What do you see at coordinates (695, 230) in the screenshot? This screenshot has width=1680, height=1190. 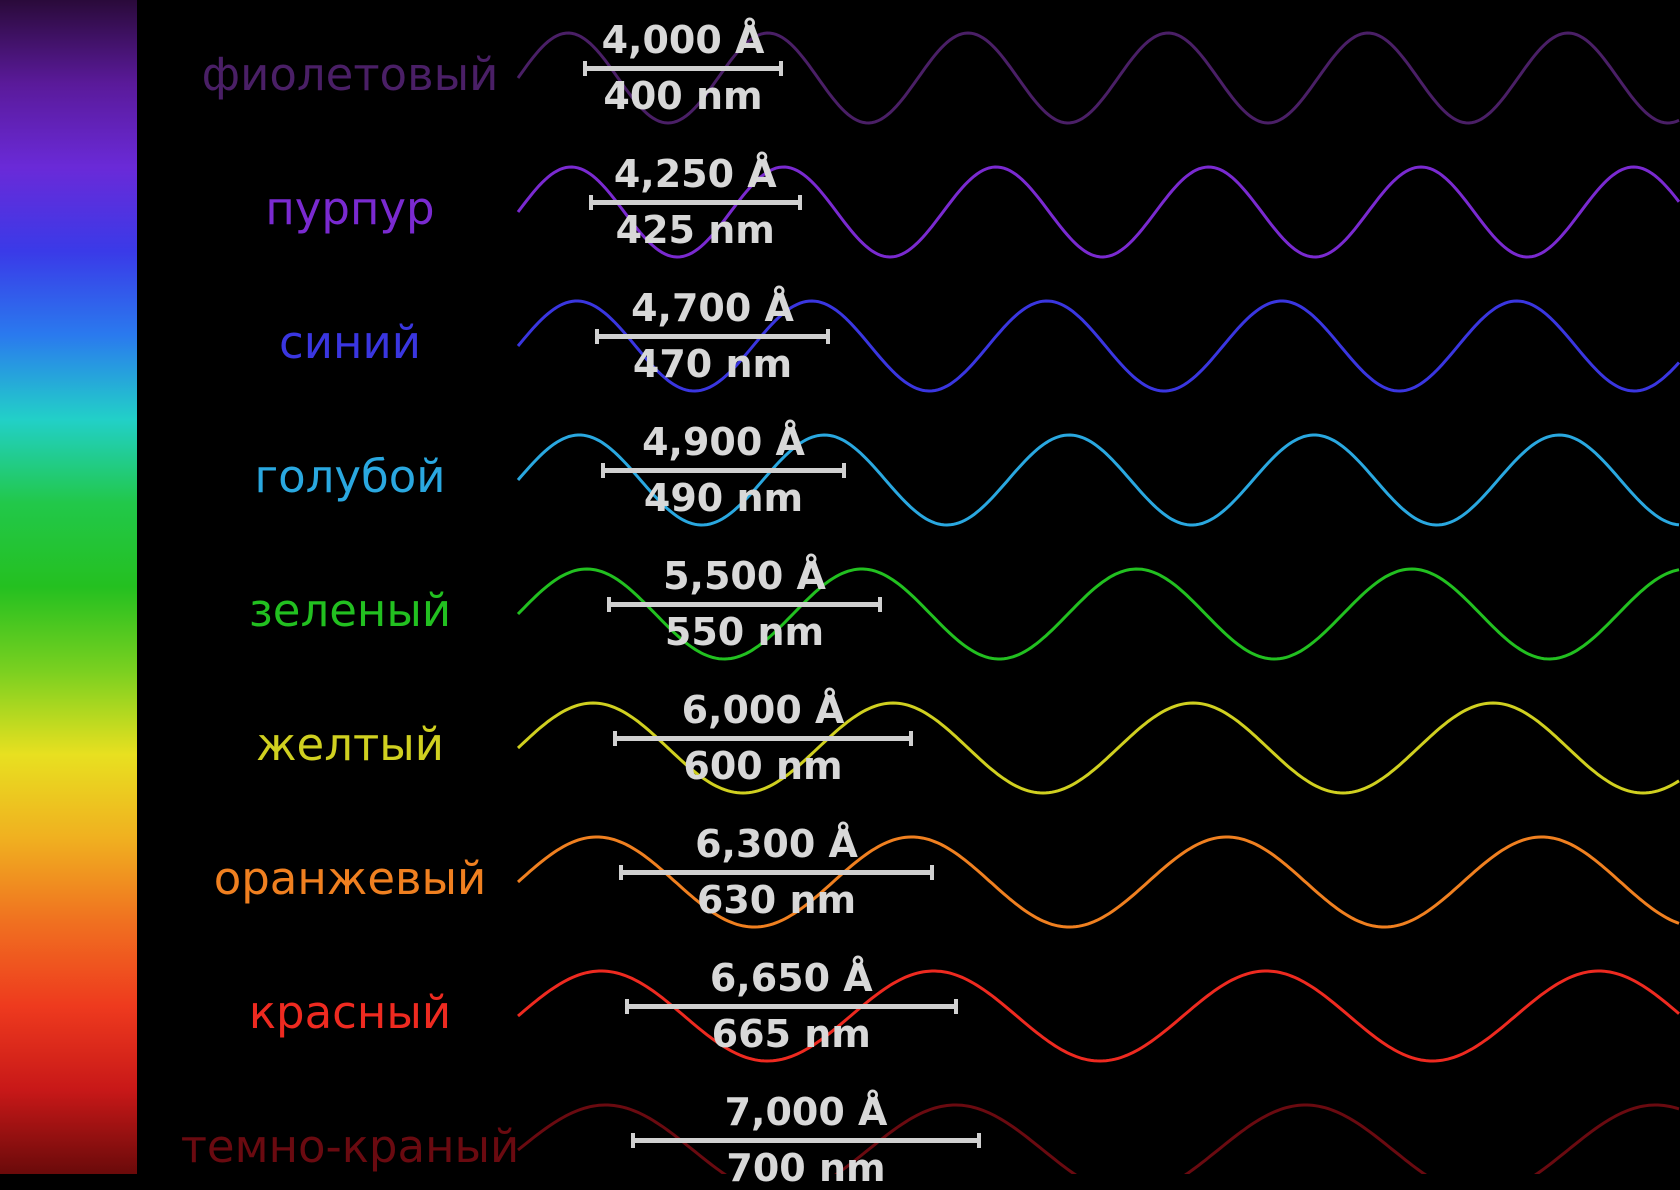 I see `nanometer-label: 425 nm` at bounding box center [695, 230].